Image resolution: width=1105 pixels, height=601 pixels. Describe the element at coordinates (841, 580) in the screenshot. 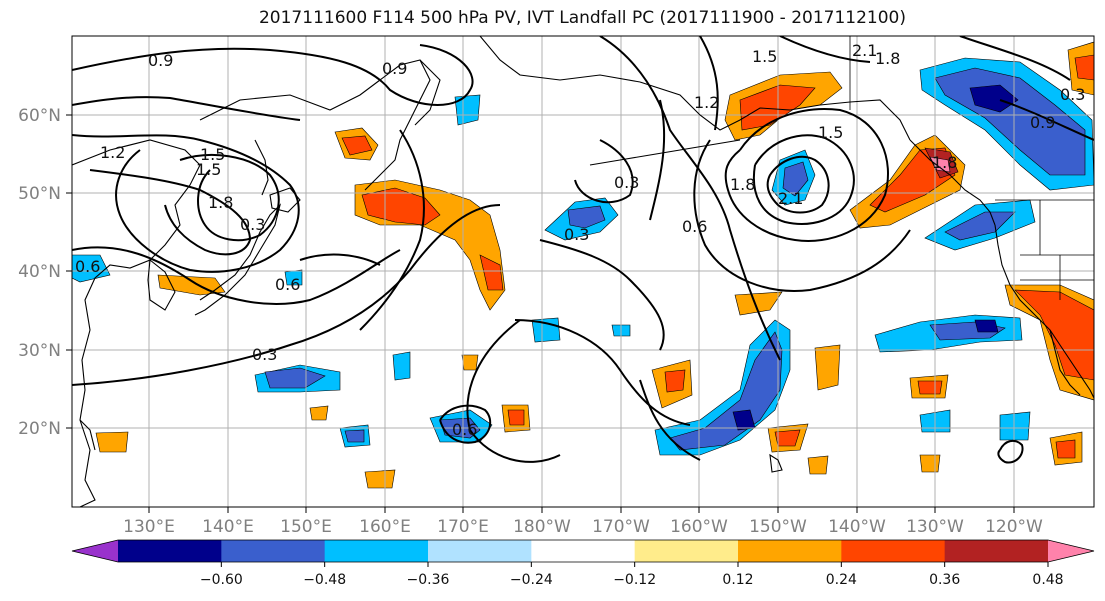

I see `colorbar-tick-label: 0.24` at that location.